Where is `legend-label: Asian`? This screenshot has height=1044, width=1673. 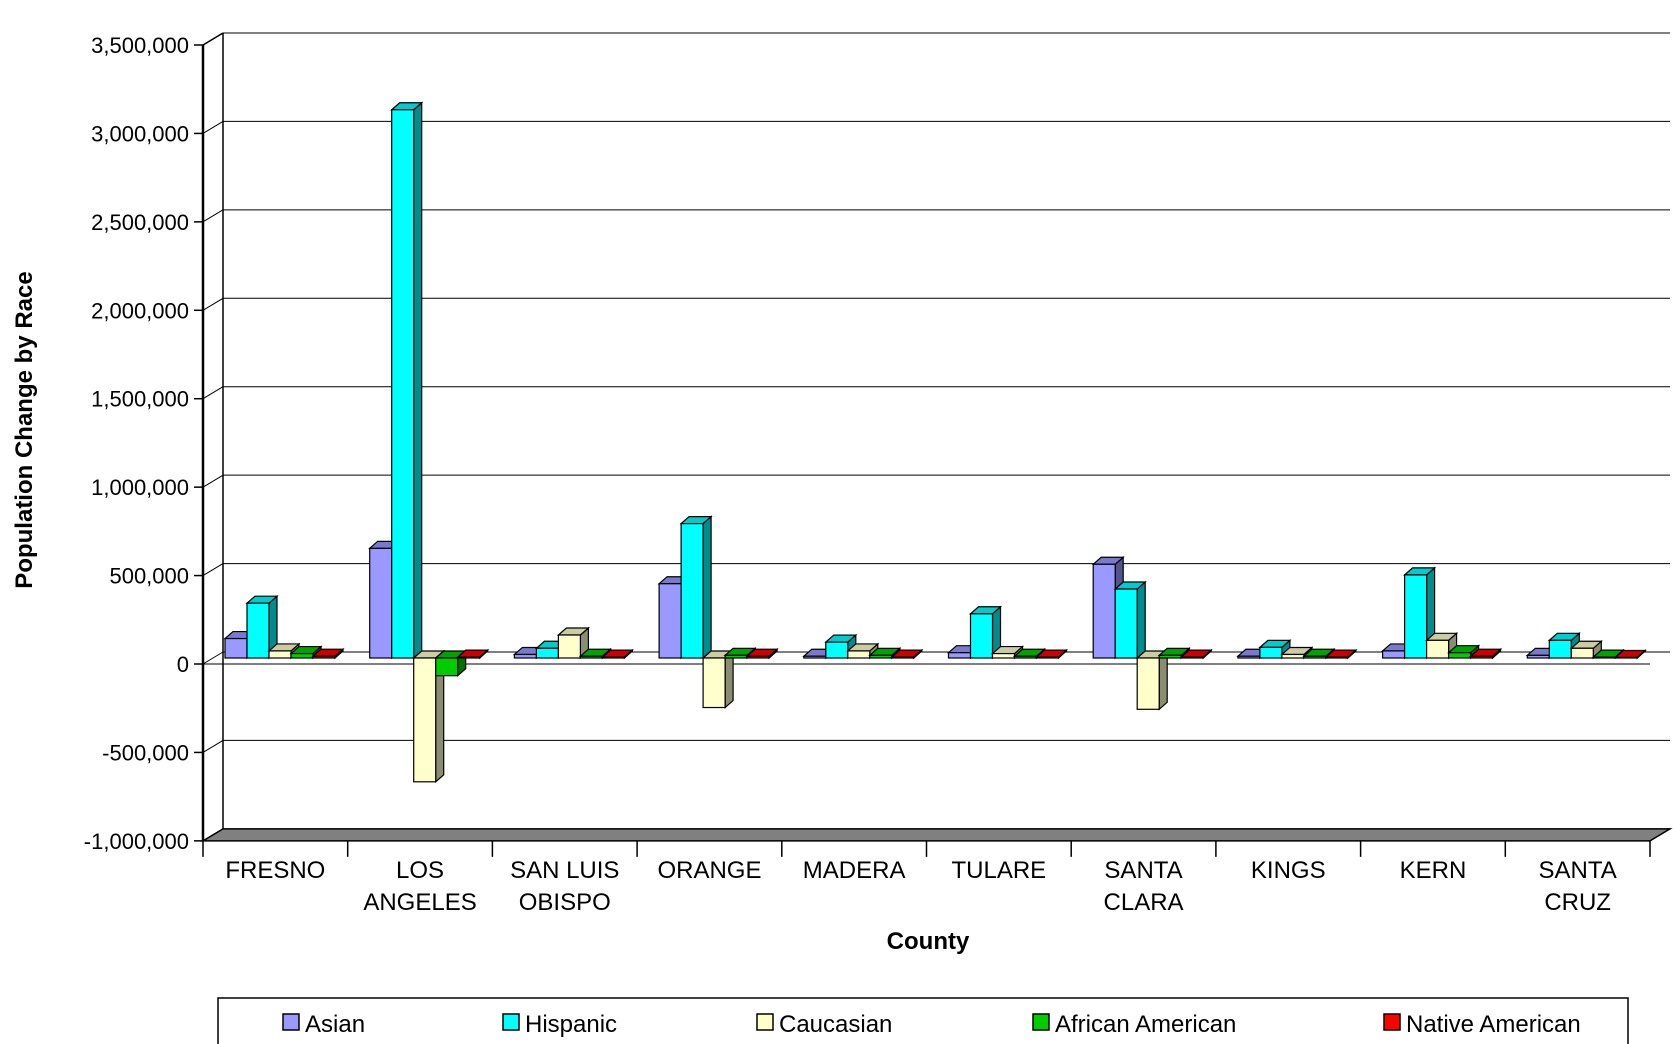 legend-label: Asian is located at coordinates (335, 1024).